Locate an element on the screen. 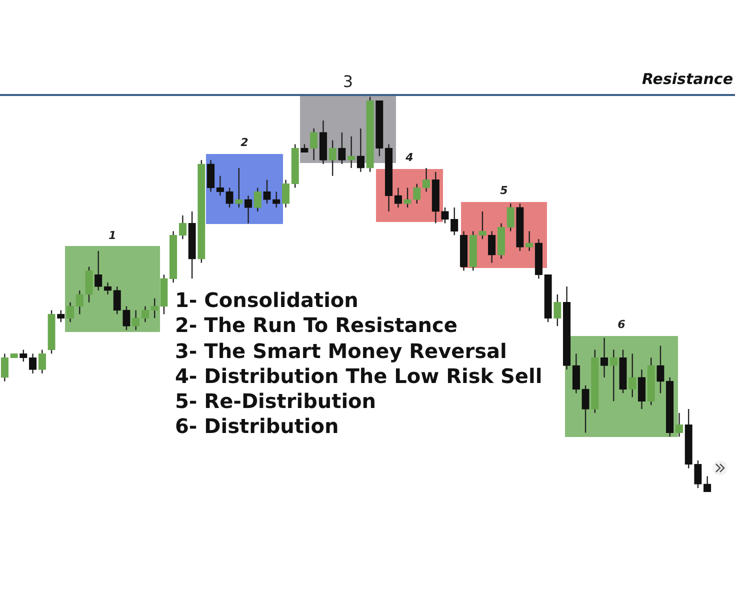 The height and width of the screenshot is (598, 735). annotation: 2 is located at coordinates (244, 142).